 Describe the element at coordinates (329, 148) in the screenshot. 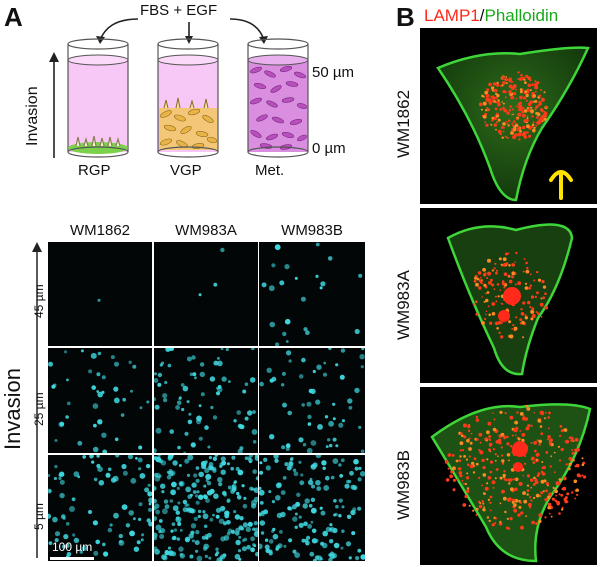

I see `depth-bottom-label: 0 µm` at that location.